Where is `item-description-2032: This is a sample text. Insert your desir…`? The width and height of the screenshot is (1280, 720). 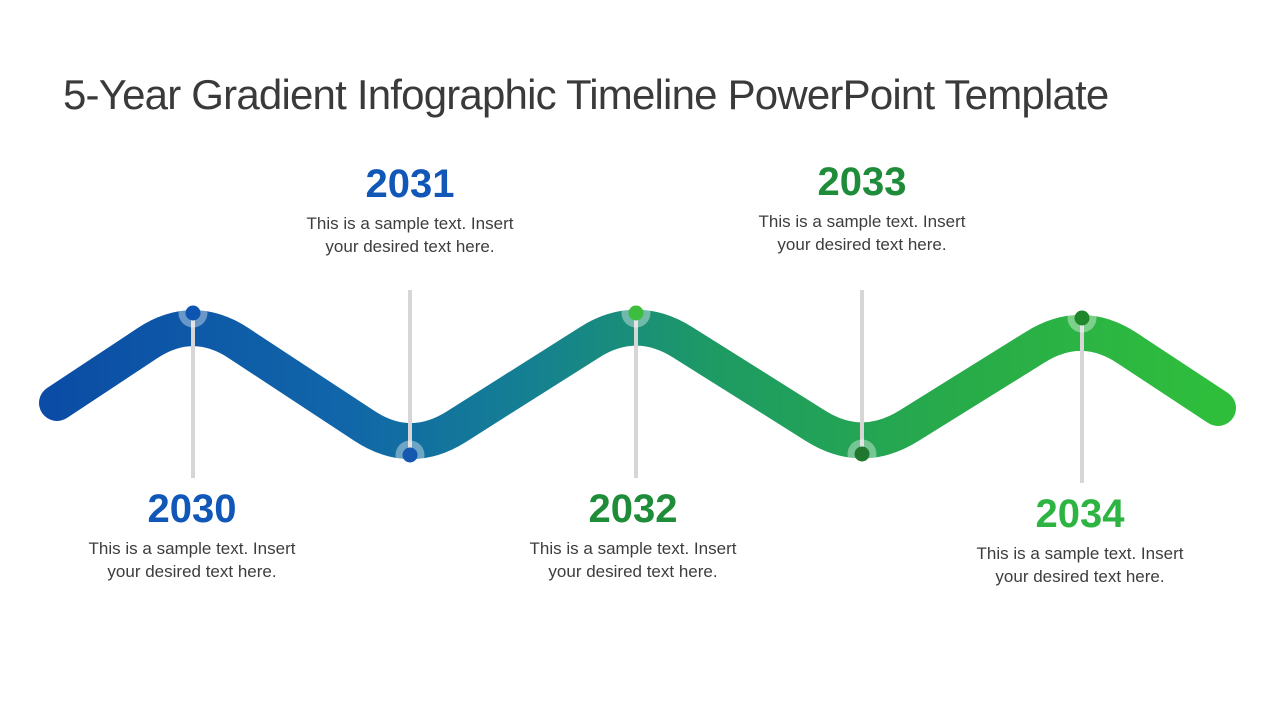 item-description-2032: This is a sample text. Insert your desir… is located at coordinates (633, 560).